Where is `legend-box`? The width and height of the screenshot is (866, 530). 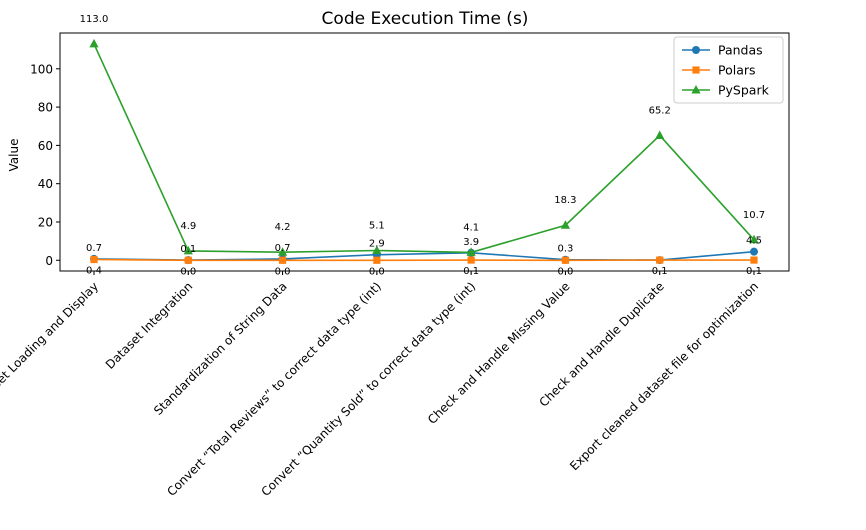 legend-box is located at coordinates (728, 70).